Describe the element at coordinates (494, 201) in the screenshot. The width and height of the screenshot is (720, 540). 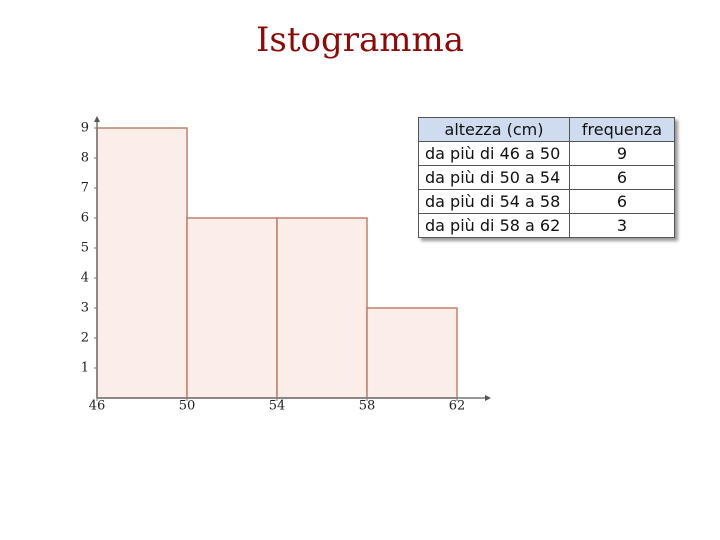
I see `table-cell: da più di 54 a 58` at that location.